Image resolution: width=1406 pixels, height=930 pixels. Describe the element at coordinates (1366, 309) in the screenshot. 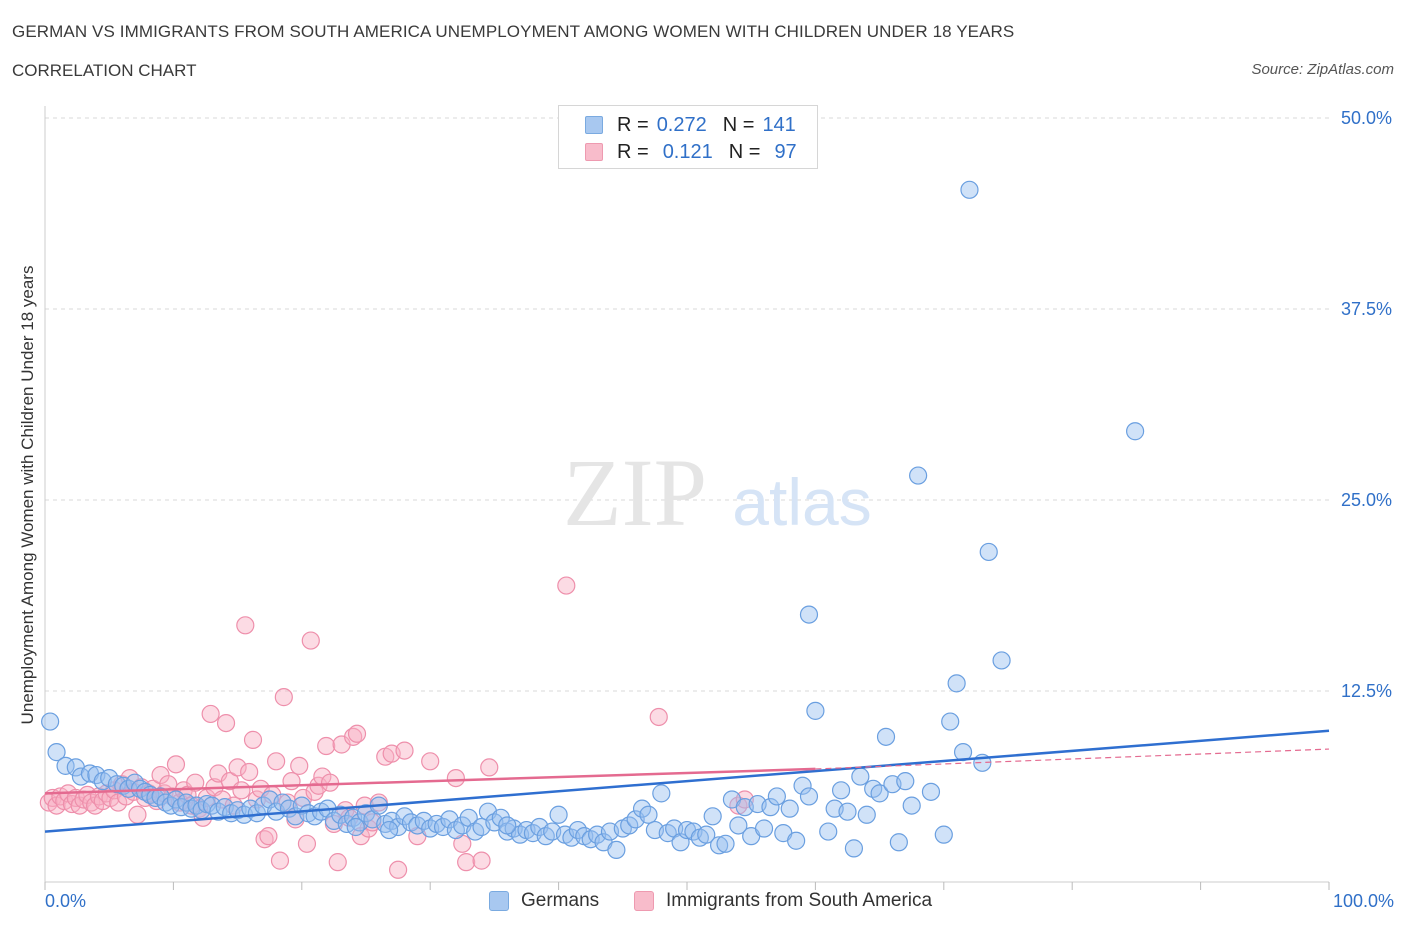

I see `y-tick-label: 37.5%` at that location.